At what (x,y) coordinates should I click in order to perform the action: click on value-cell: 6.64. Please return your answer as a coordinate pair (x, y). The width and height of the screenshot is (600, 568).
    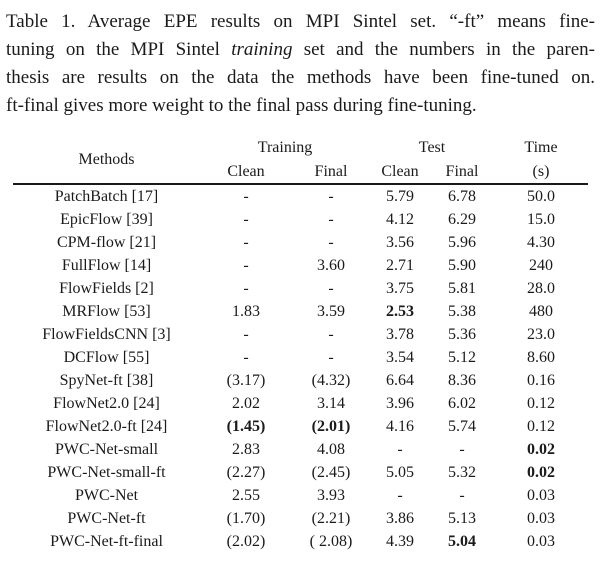
    Looking at the image, I should click on (400, 380).